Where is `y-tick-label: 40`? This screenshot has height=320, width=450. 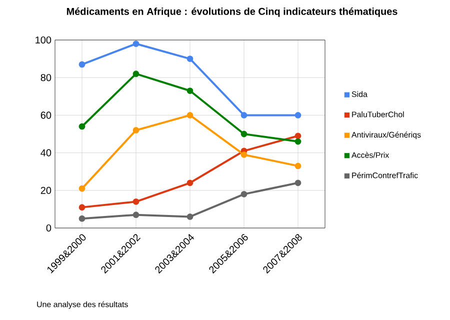 y-tick-label: 40 is located at coordinates (46, 152).